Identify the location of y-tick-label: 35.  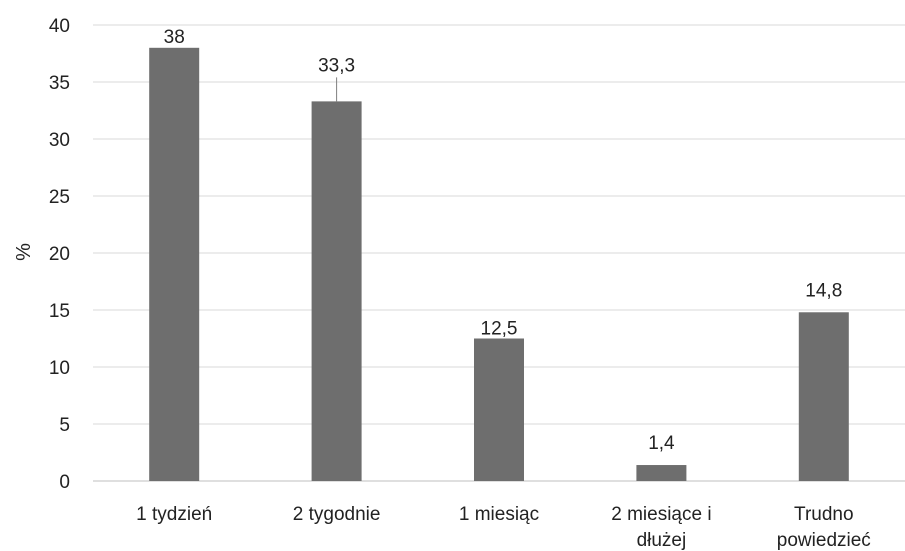
(59, 83).